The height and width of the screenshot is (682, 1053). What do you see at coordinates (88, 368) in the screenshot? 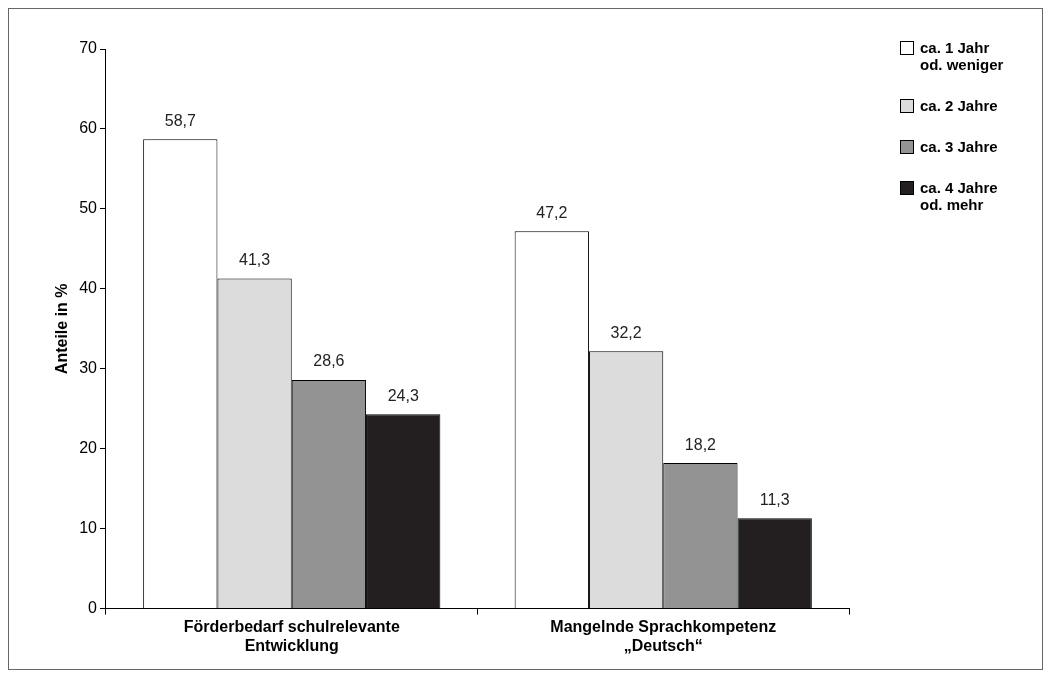
I see `y-tick-label: 30` at bounding box center [88, 368].